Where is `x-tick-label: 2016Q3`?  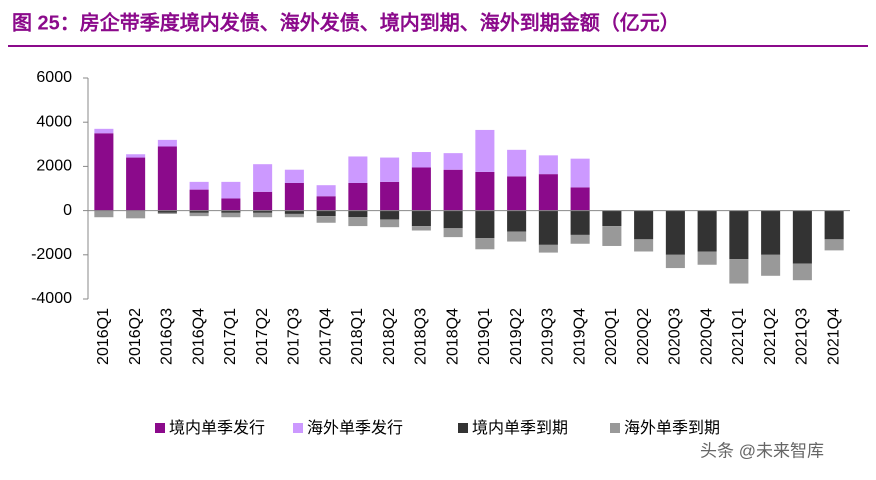 x-tick-label: 2016Q3 is located at coordinates (167, 336).